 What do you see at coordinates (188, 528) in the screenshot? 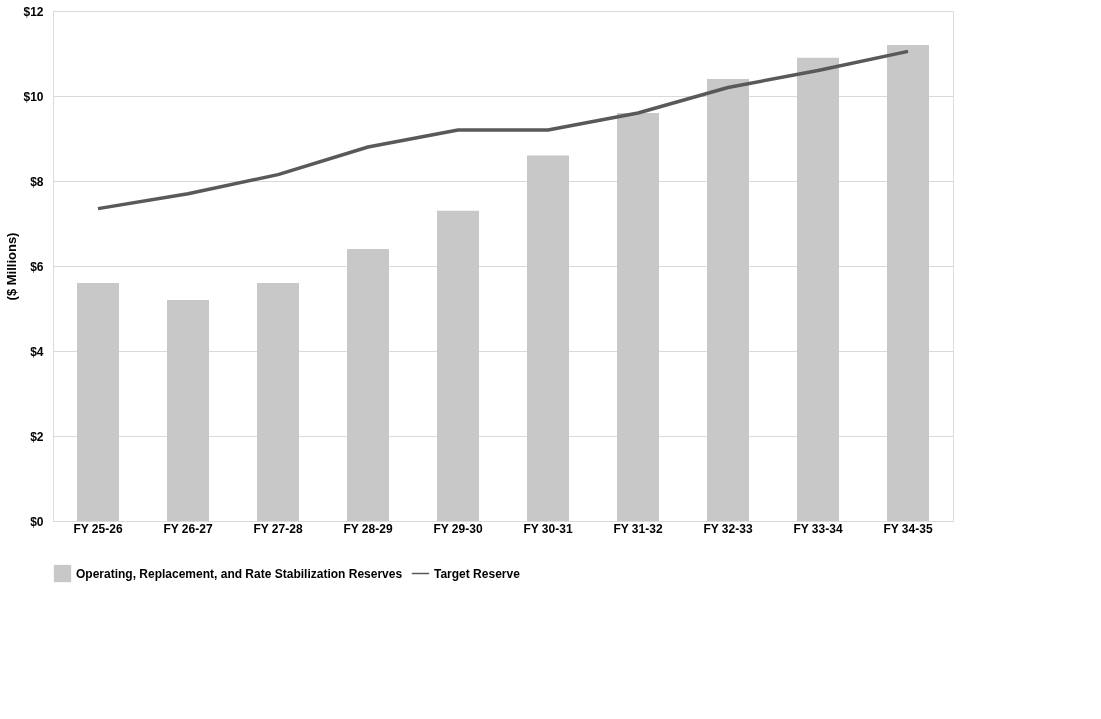
I see `x-tick-label: FY 26-27` at bounding box center [188, 528].